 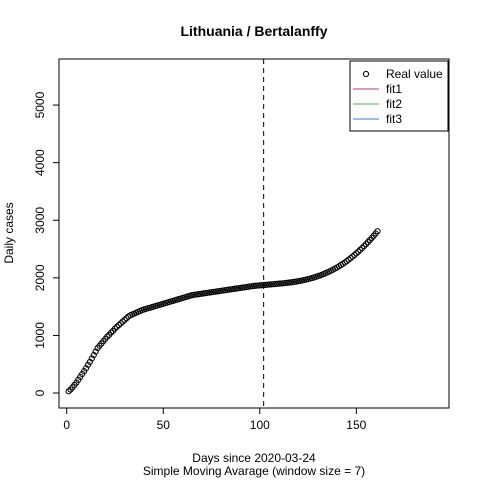 What do you see at coordinates (394, 89) in the screenshot?
I see `legend-label-fit1: fit1` at bounding box center [394, 89].